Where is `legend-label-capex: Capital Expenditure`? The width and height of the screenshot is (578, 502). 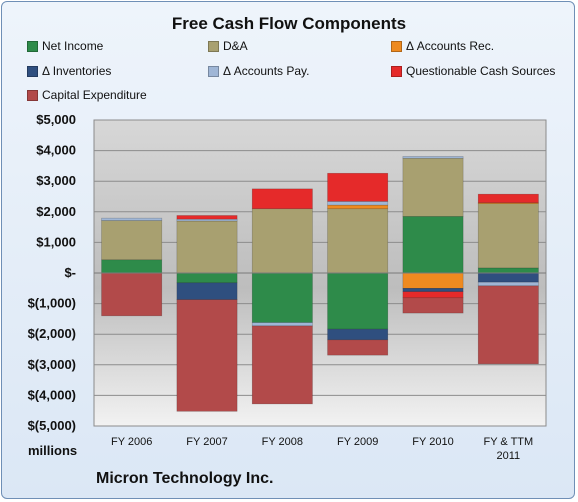
legend-label-capex: Capital Expenditure is located at coordinates (94, 95).